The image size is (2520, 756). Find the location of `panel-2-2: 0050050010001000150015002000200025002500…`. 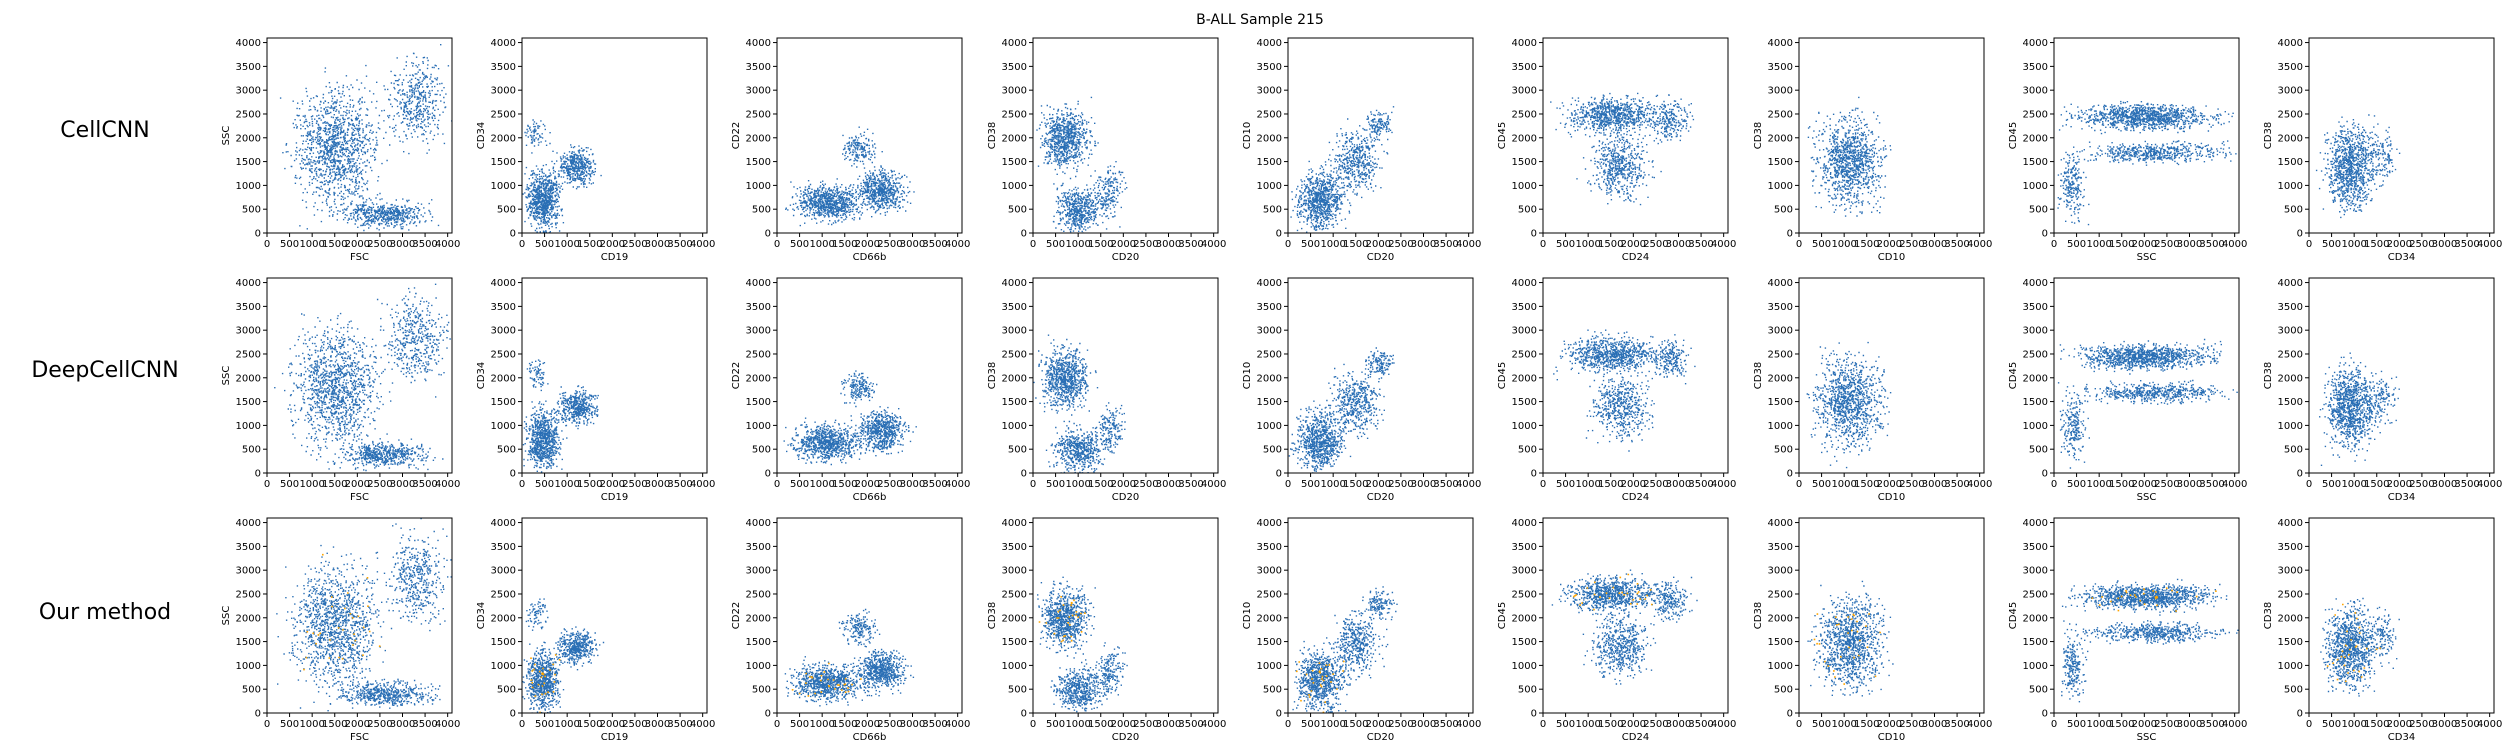

panel-2-2: 0050050010001000150015002000200025002500… is located at coordinates (850, 630).